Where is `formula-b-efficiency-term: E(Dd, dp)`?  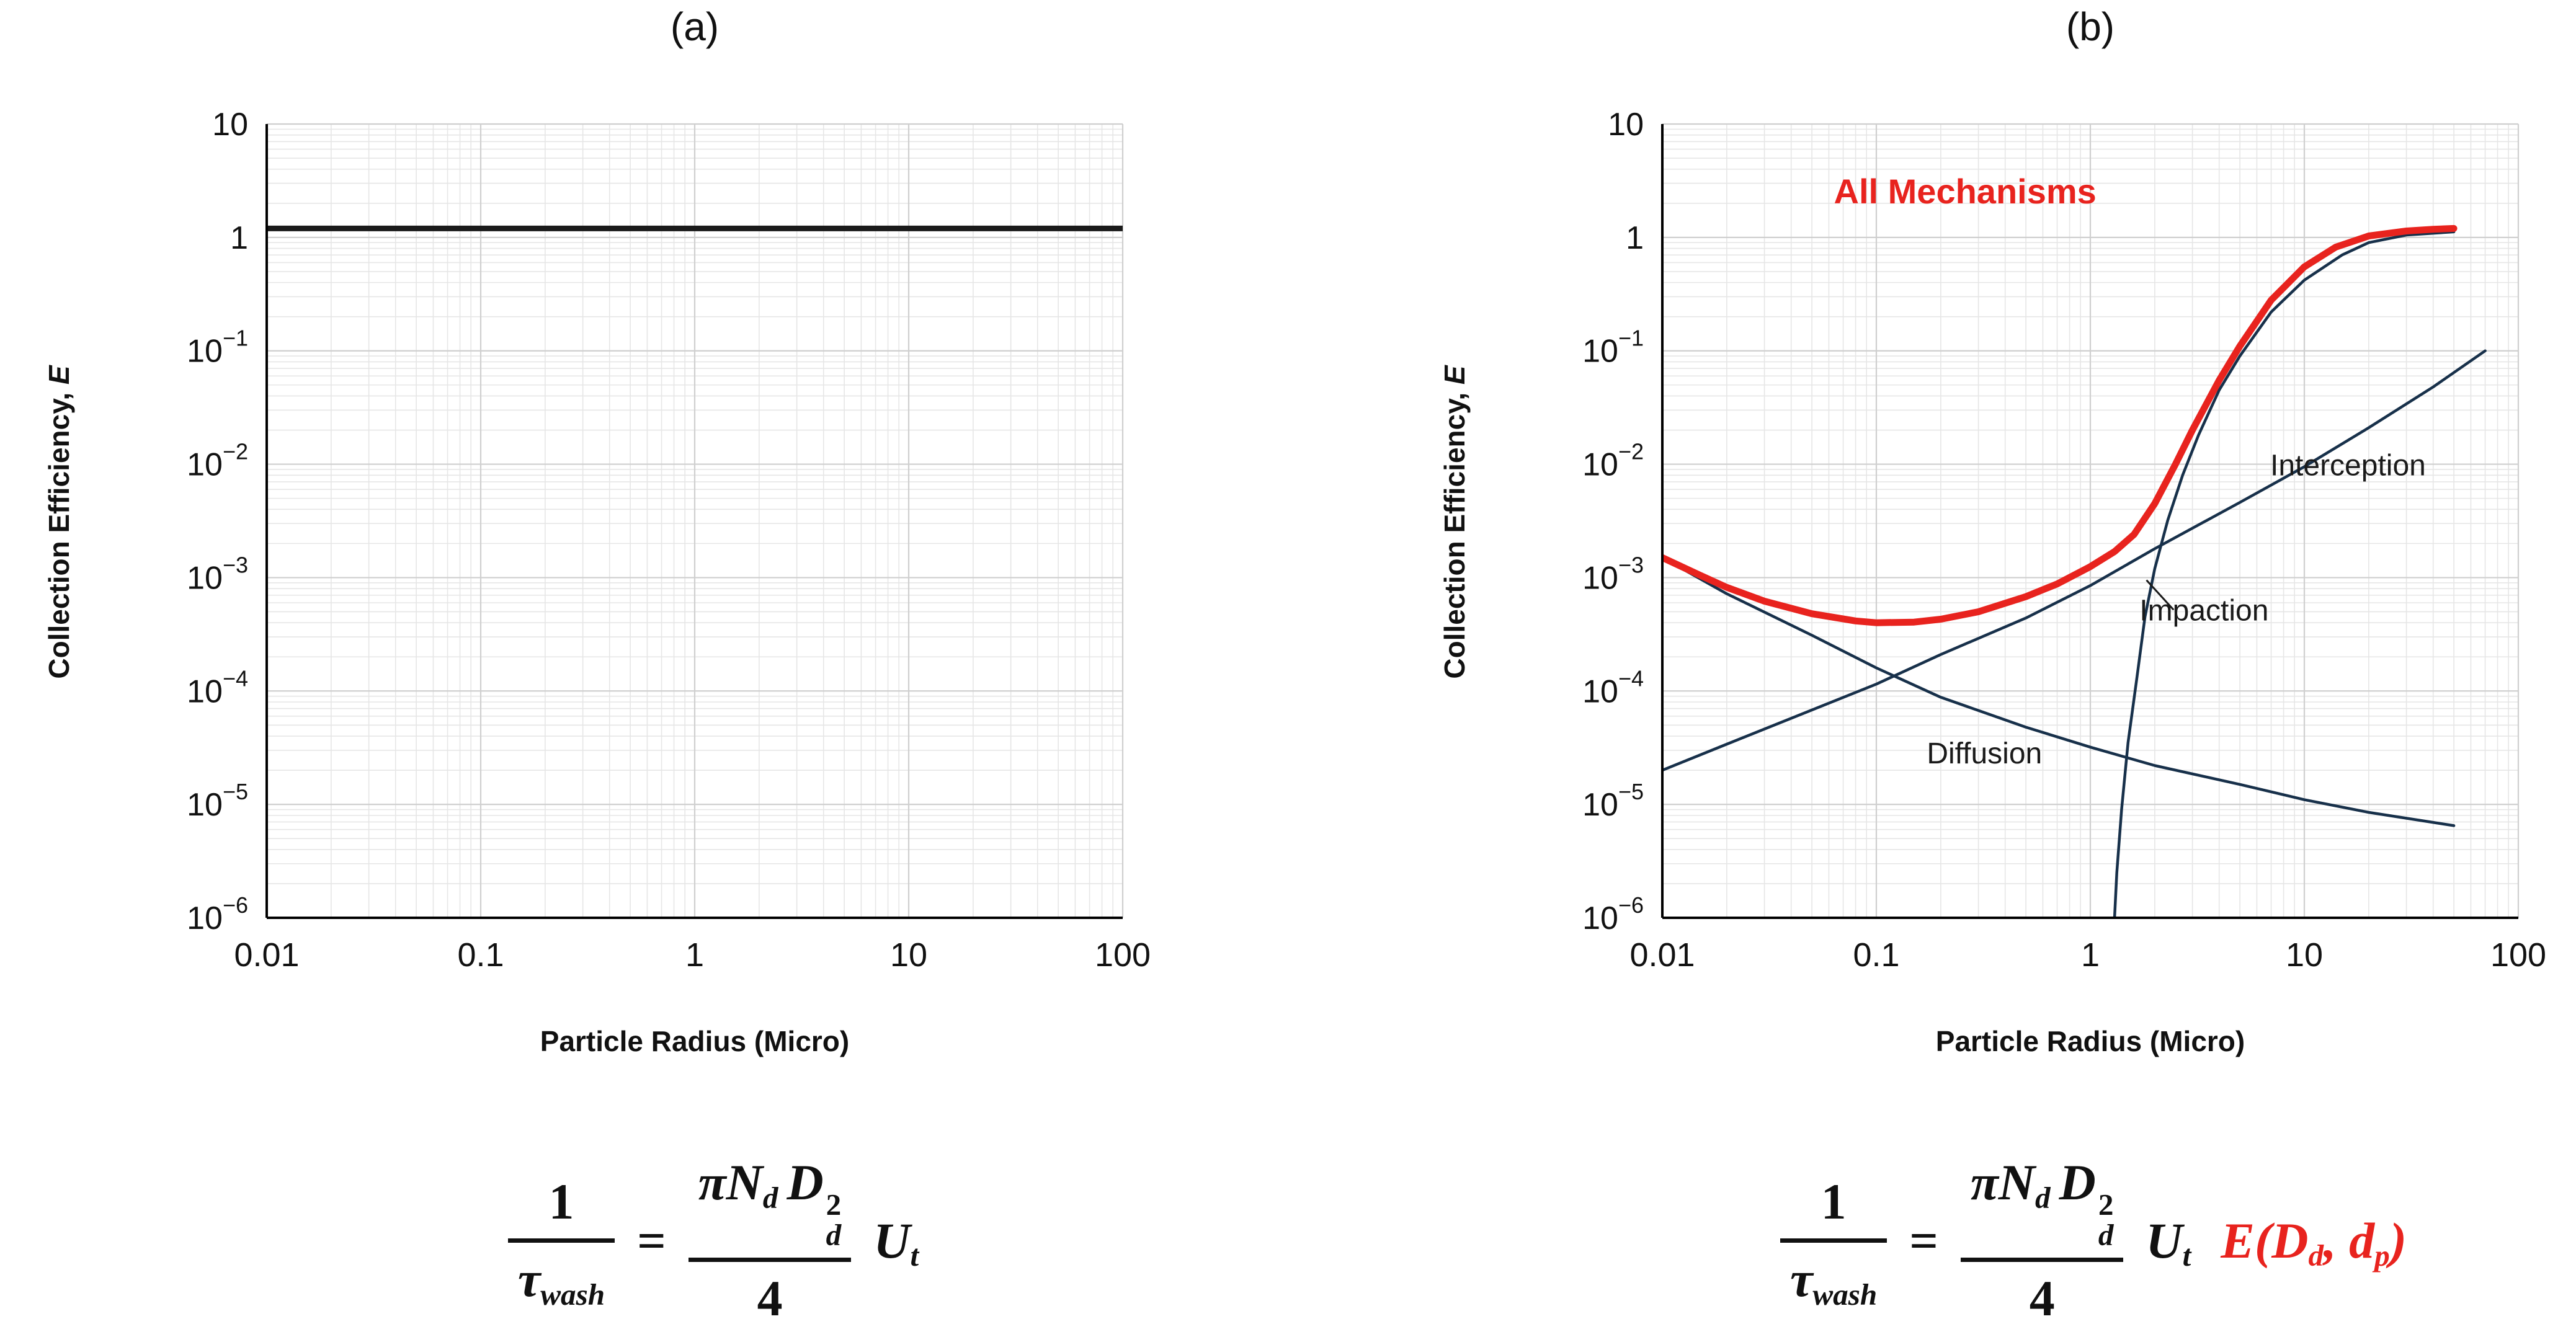 formula-b-efficiency-term: E(Dd, dp) is located at coordinates (2314, 1242).